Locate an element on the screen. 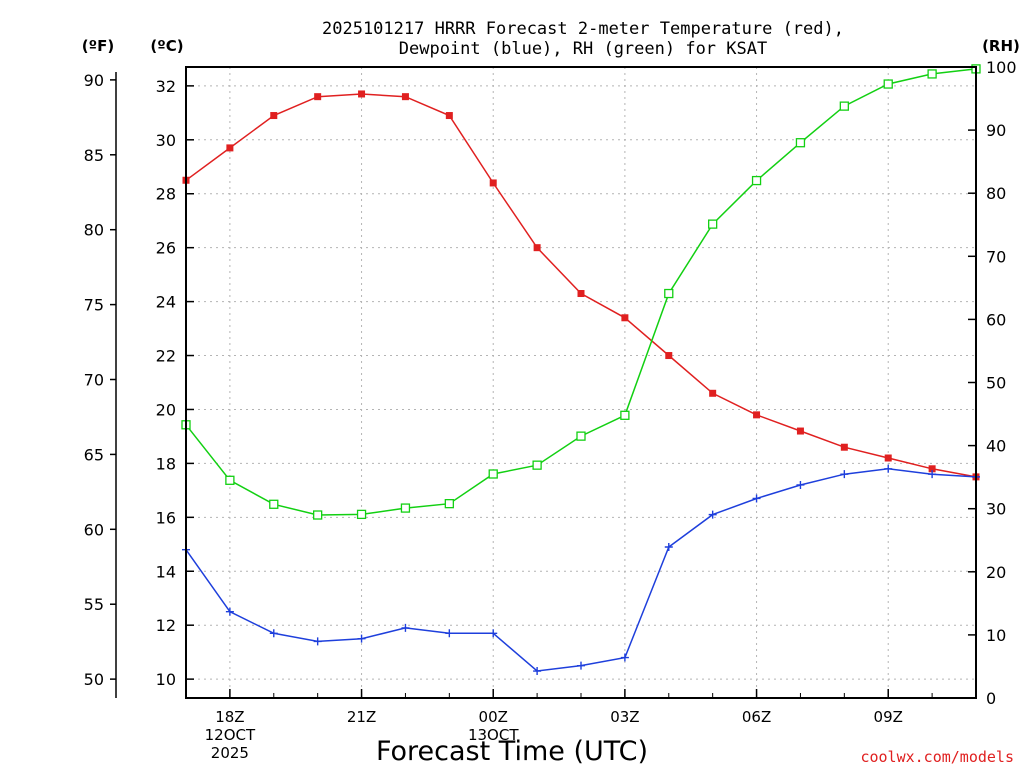  rh-axis-unit: (RH) is located at coordinates (1001, 46).